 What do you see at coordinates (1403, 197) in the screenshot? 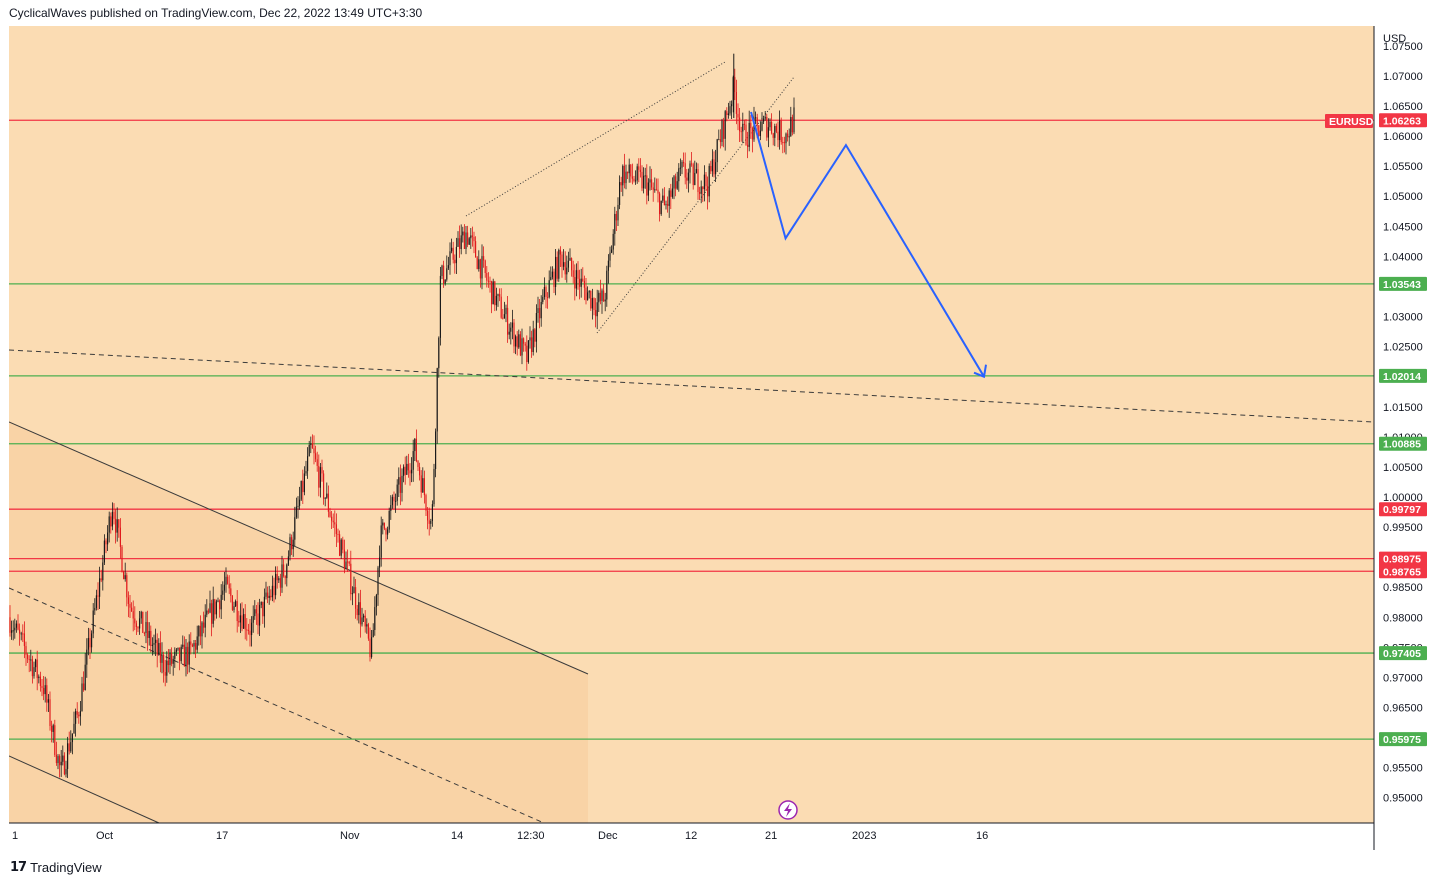
I see `y-tick-label: 1.05000` at bounding box center [1403, 197].